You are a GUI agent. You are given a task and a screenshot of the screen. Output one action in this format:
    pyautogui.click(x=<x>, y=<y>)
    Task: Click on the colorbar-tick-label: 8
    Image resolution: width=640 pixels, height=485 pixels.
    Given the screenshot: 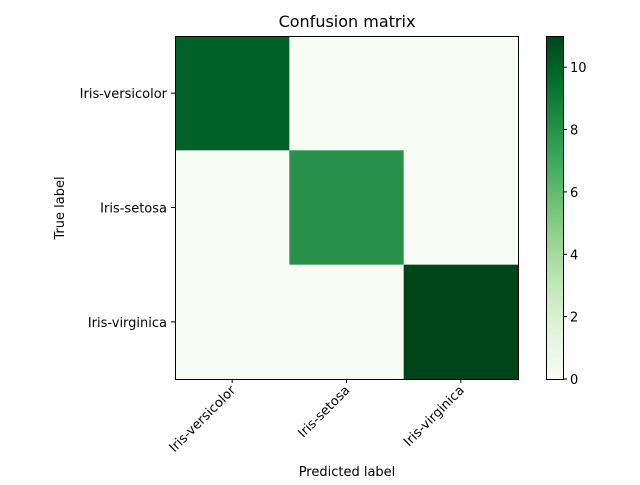 What is the action you would take?
    pyautogui.click(x=574, y=131)
    